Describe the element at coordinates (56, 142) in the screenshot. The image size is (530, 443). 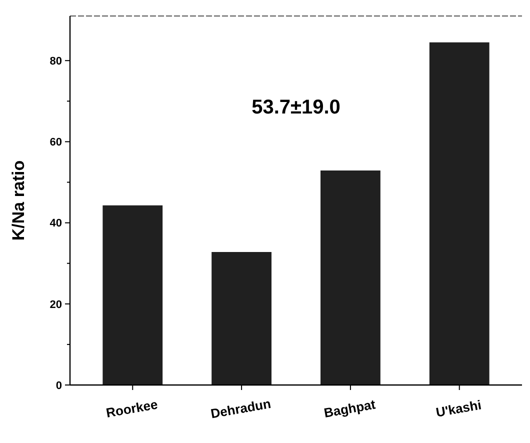
I see `y-tick-label: 60` at that location.